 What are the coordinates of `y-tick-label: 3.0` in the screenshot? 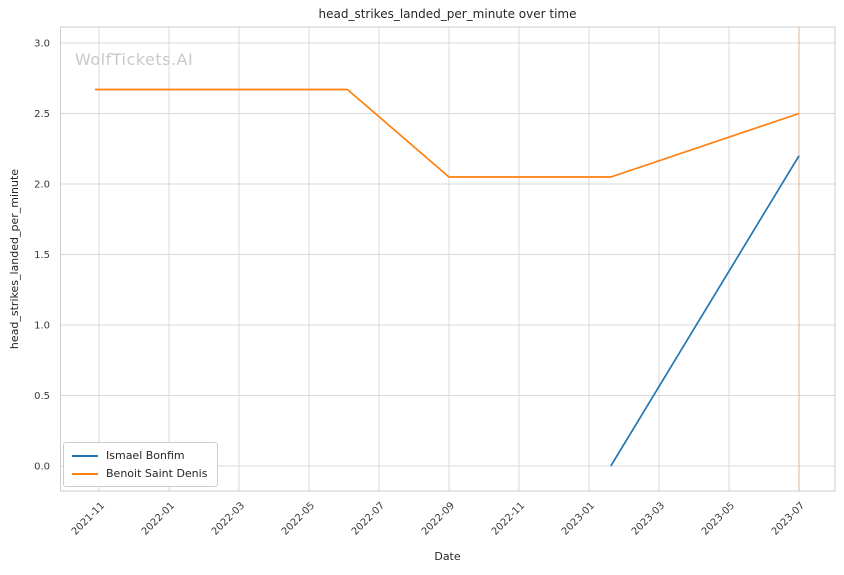 It's located at (42, 44).